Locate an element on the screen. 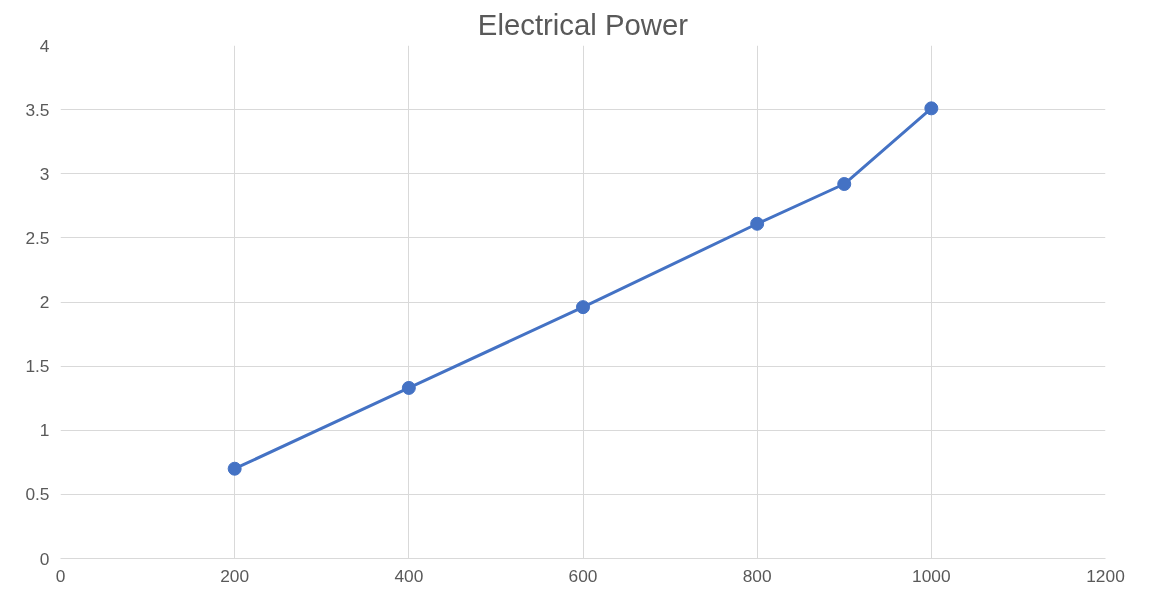 The height and width of the screenshot is (603, 1155). x-tick-label: 0 is located at coordinates (60, 575).